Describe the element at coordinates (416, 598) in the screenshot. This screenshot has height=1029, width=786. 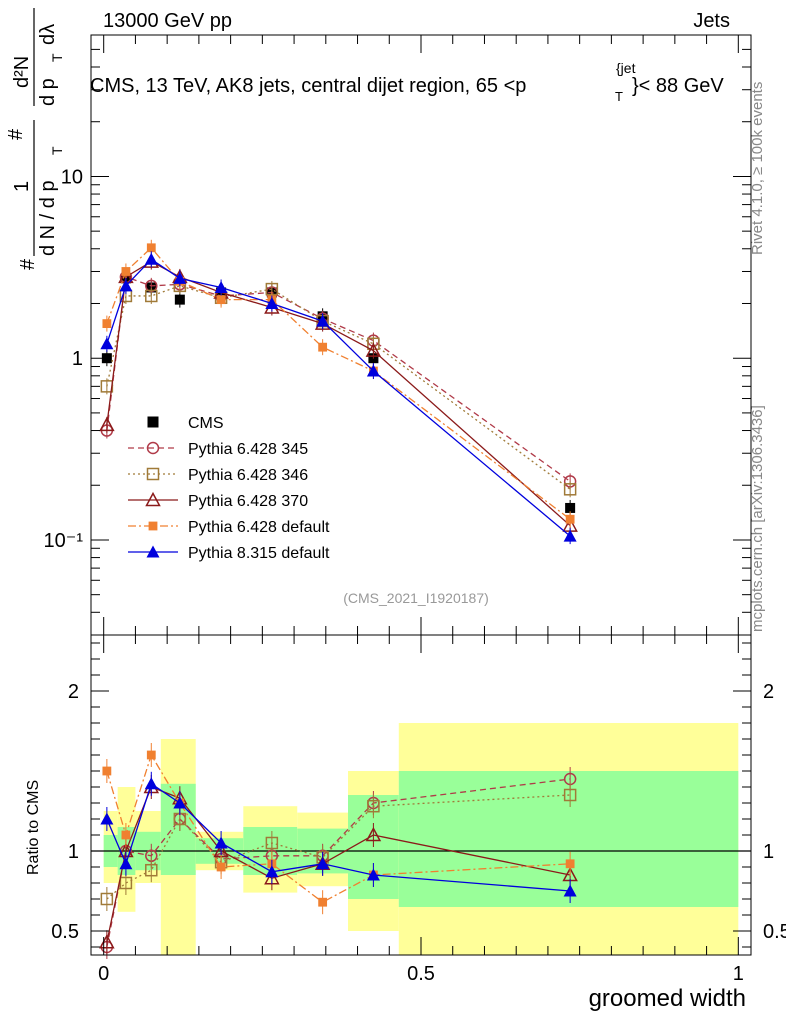
I see `analysis-tag: (CMS_2021_I1920187)` at that location.